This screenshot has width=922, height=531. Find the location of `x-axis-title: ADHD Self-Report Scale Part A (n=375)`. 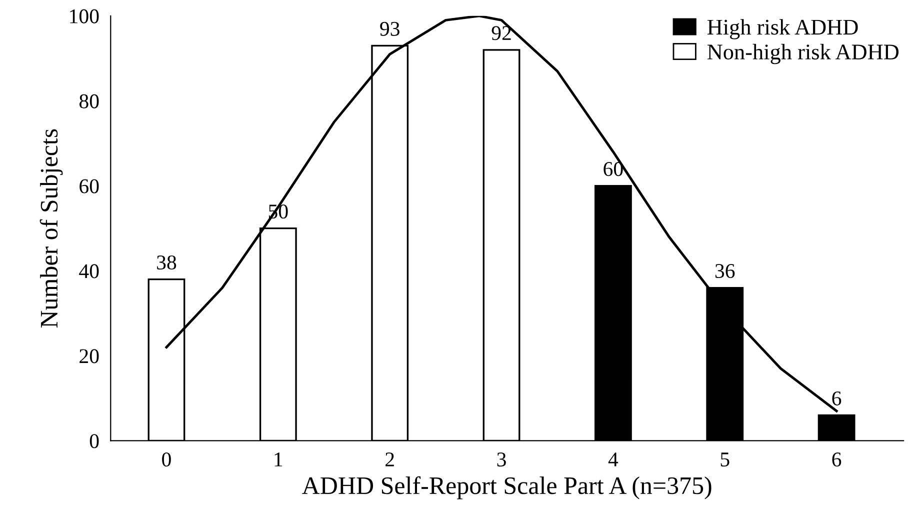

x-axis-title: ADHD Self-Report Scale Part A (n=375) is located at coordinates (507, 488).